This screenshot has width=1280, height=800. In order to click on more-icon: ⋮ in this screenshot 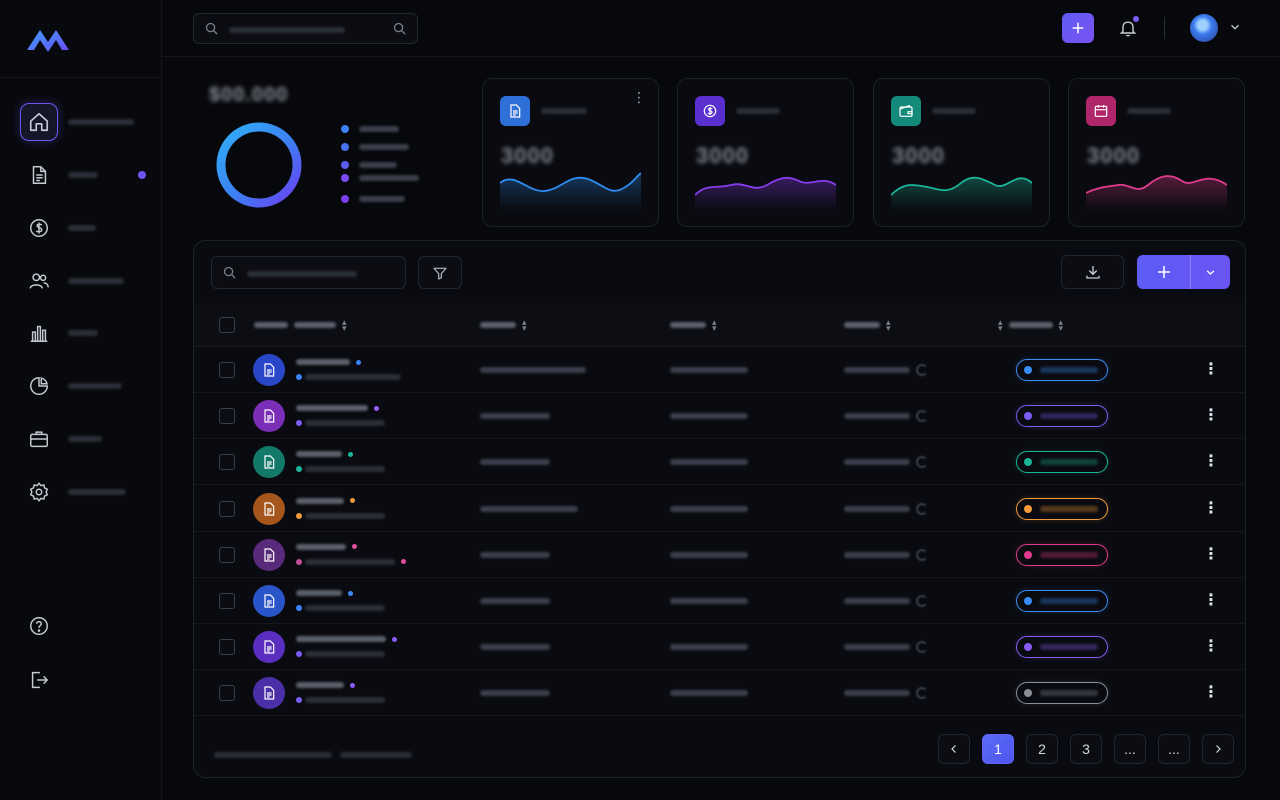, I will do `click(639, 97)`.